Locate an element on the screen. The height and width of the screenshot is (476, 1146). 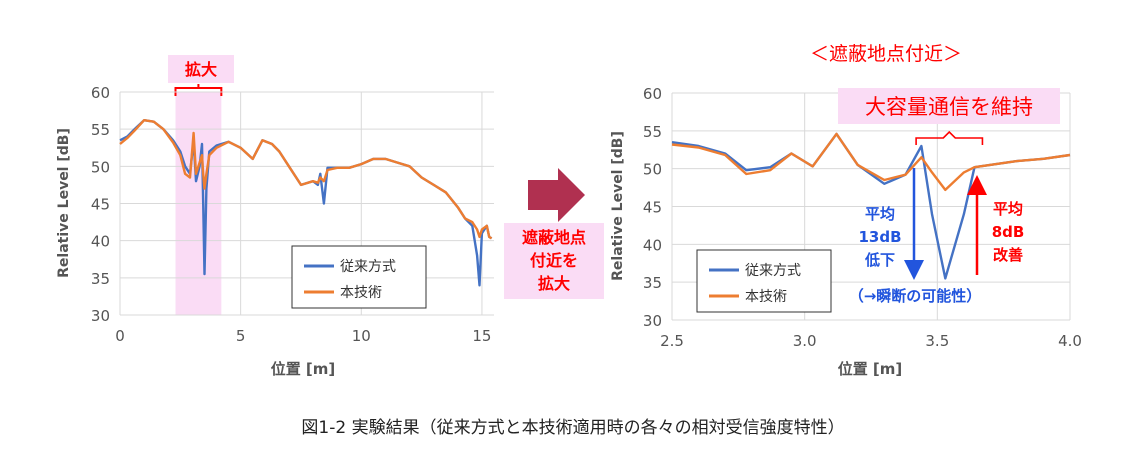
legend-label-proposed: 本技術 is located at coordinates (361, 293).